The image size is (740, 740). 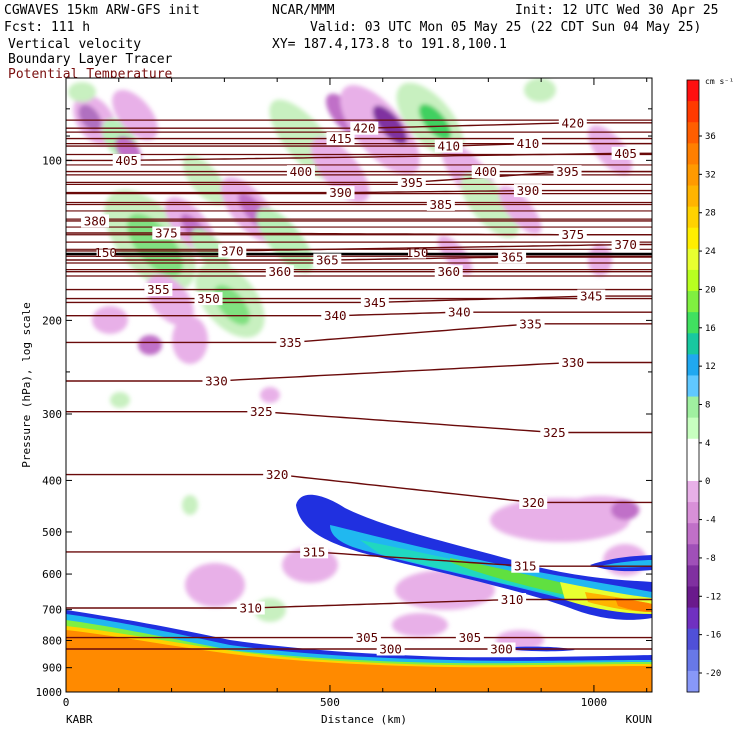 What do you see at coordinates (52, 414) in the screenshot?
I see `y-tick-label: 300` at bounding box center [52, 414].